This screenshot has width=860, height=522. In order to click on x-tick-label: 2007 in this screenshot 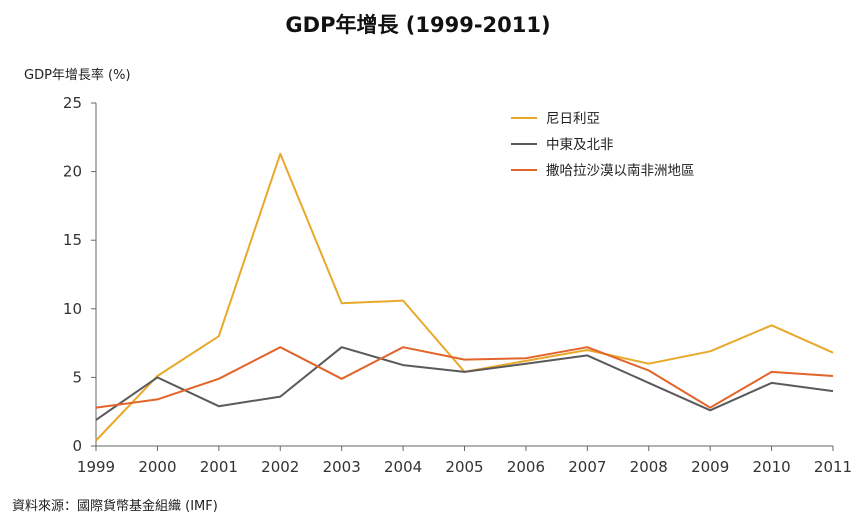, I will do `click(587, 467)`.